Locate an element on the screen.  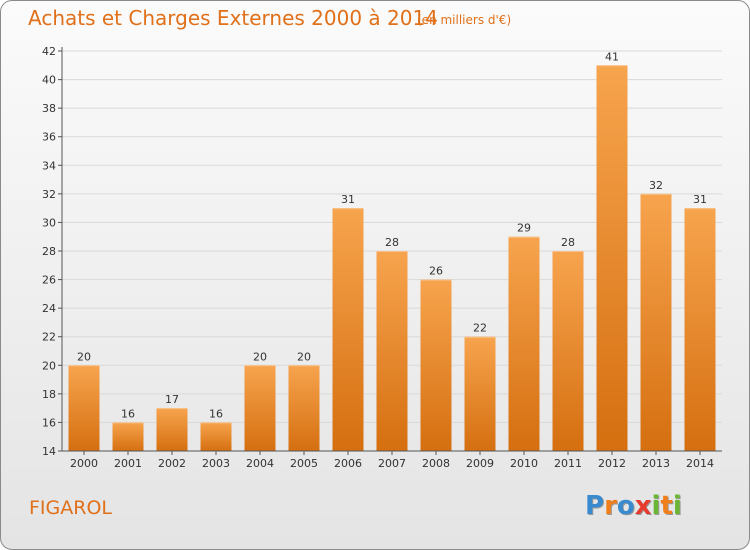
data-label: 17 is located at coordinates (172, 399).